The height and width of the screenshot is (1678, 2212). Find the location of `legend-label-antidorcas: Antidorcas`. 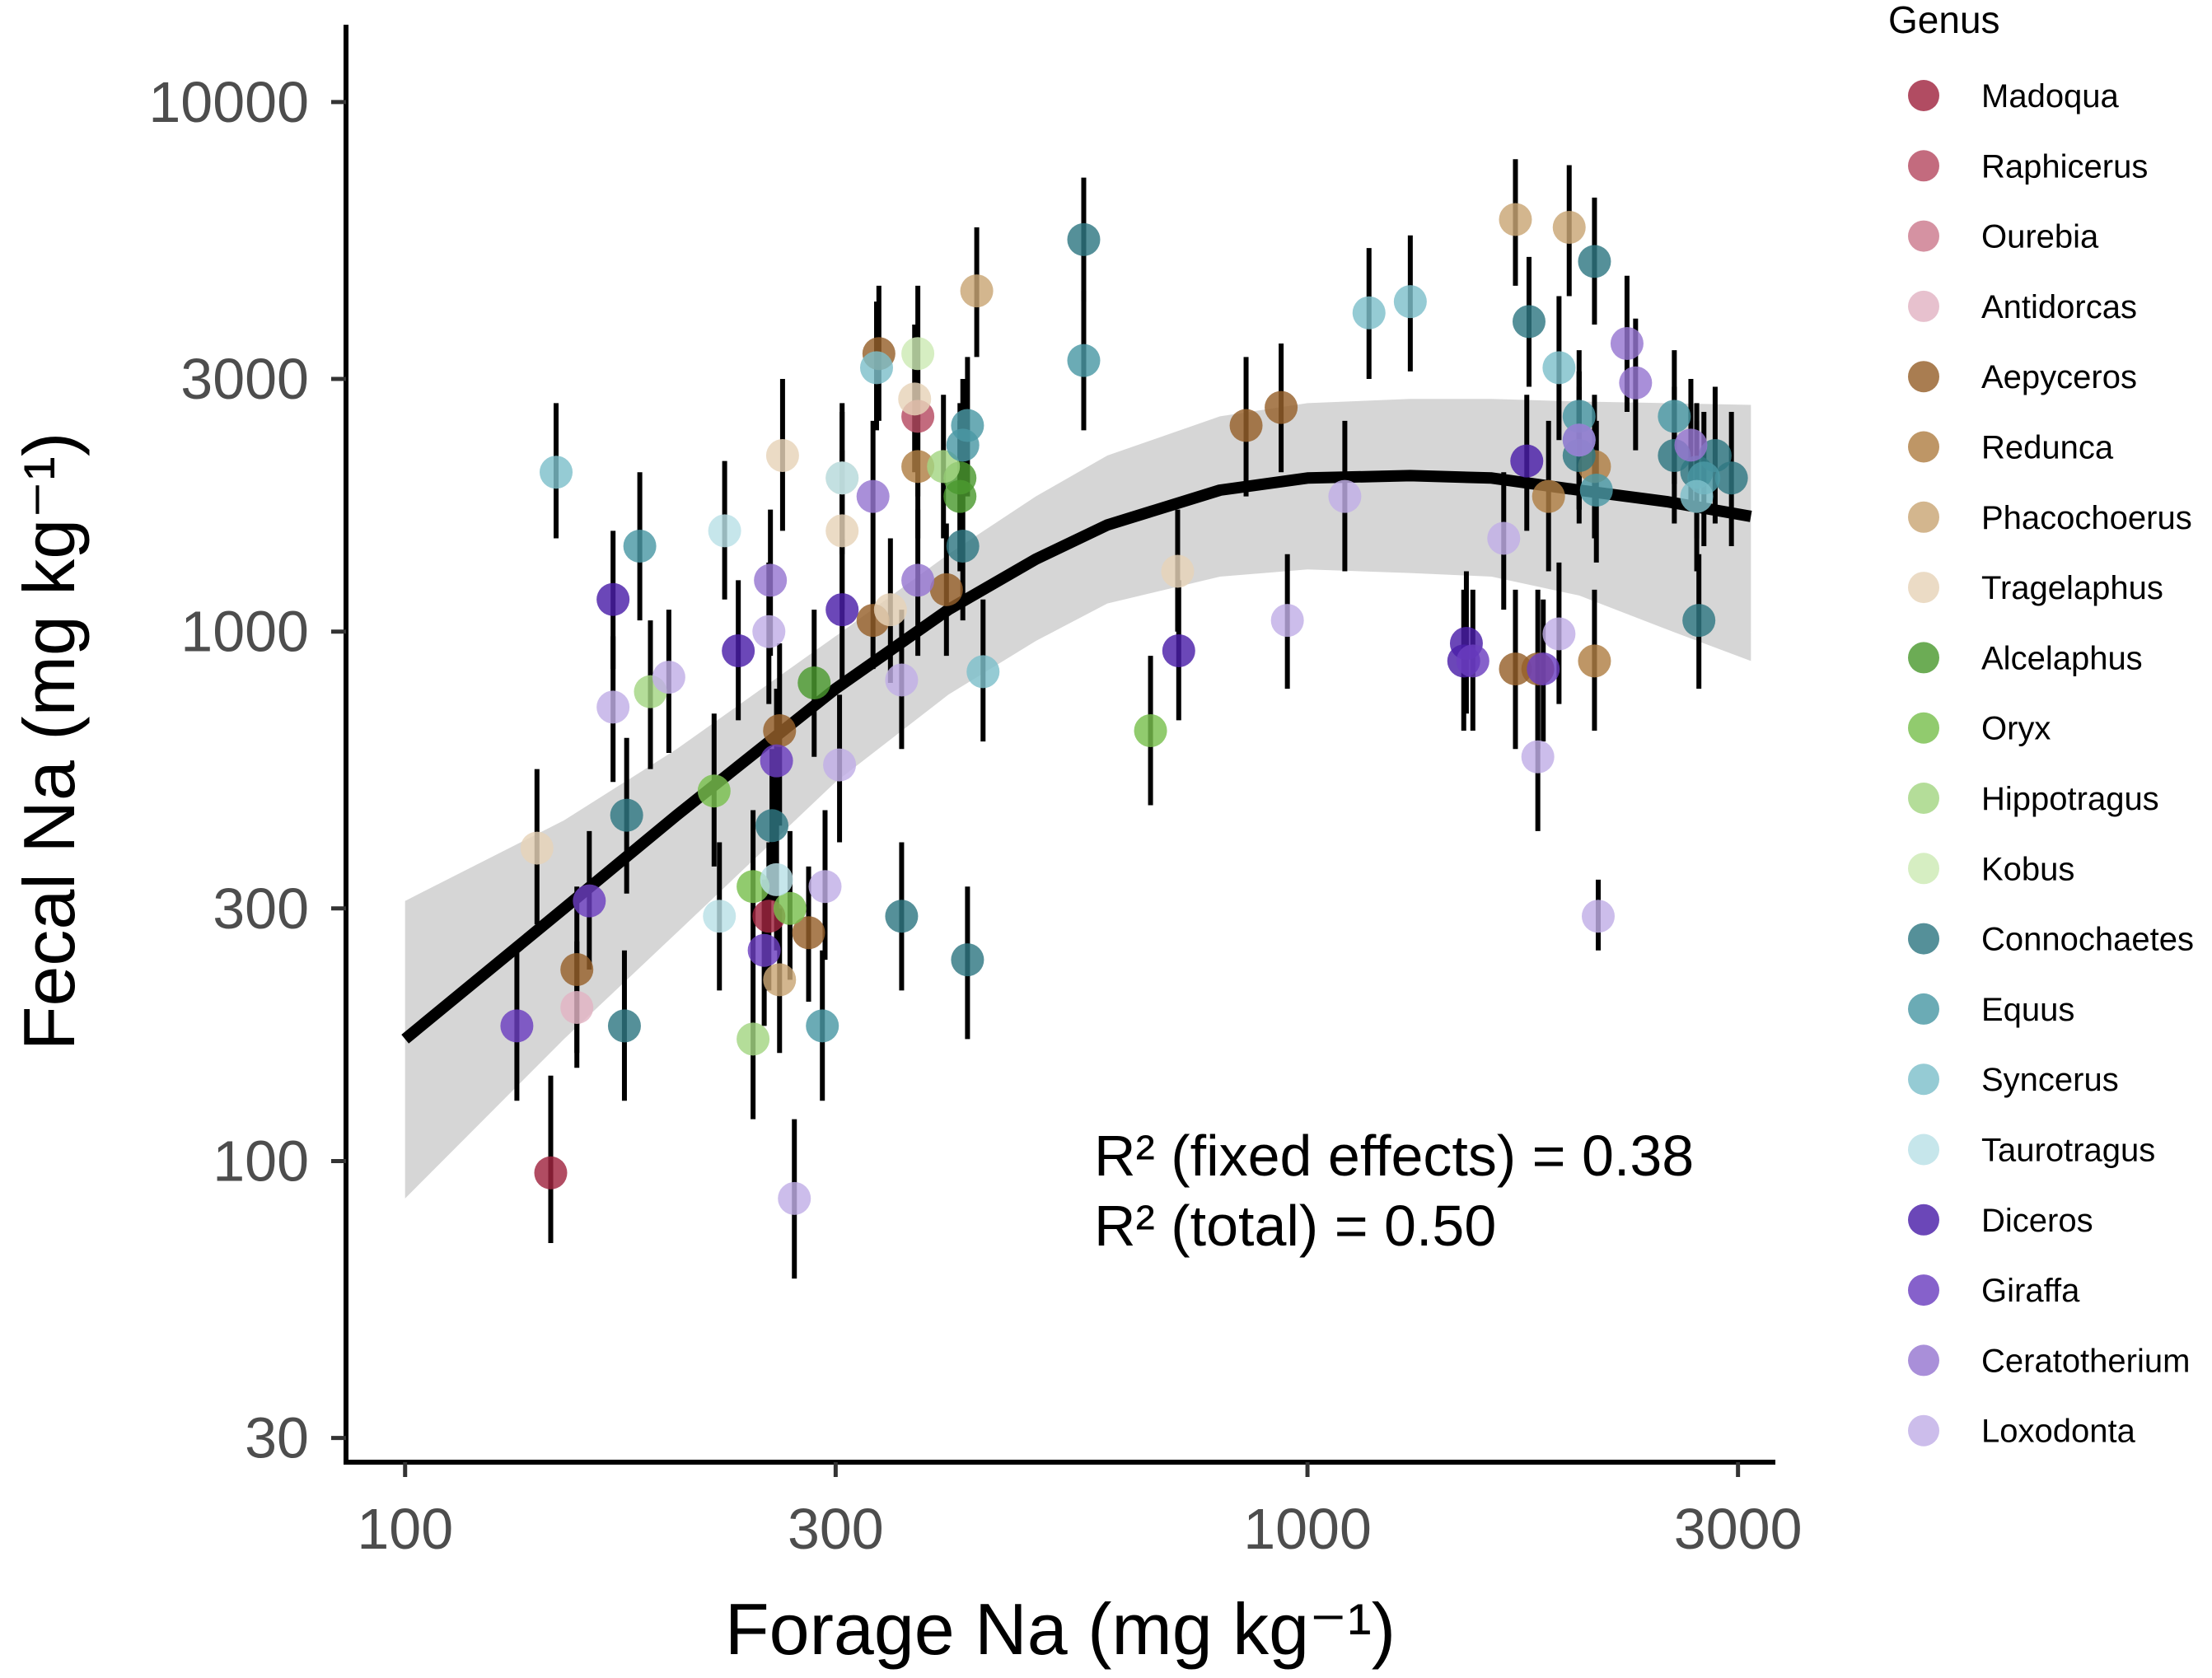

legend-label-antidorcas: Antidorcas is located at coordinates (2059, 307).